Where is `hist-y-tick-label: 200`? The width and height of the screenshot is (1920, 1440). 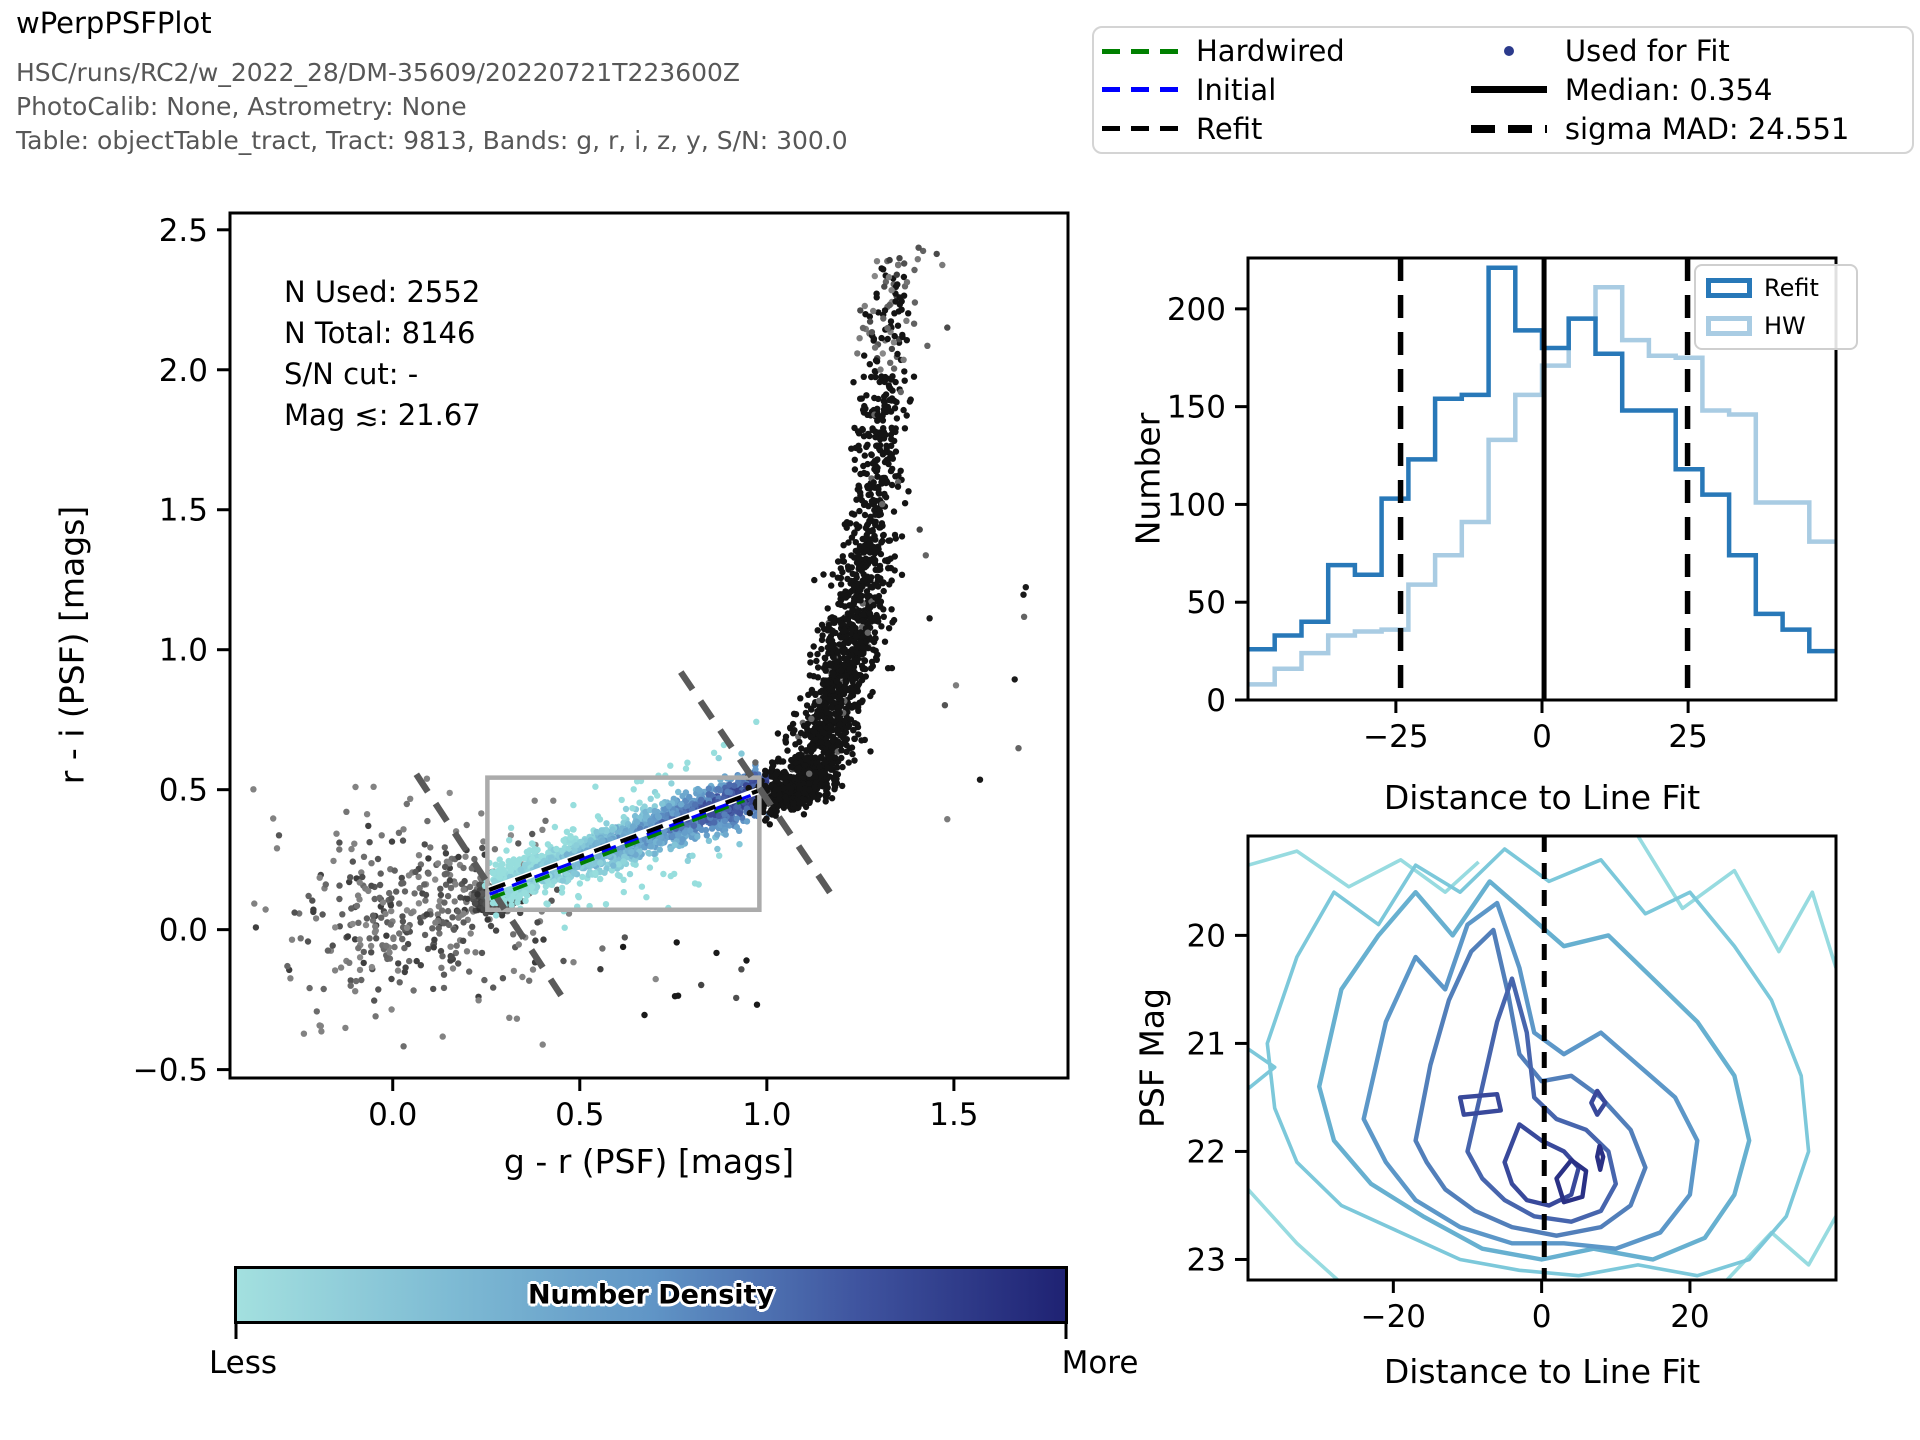
hist-y-tick-label: 200 is located at coordinates (1196, 310).